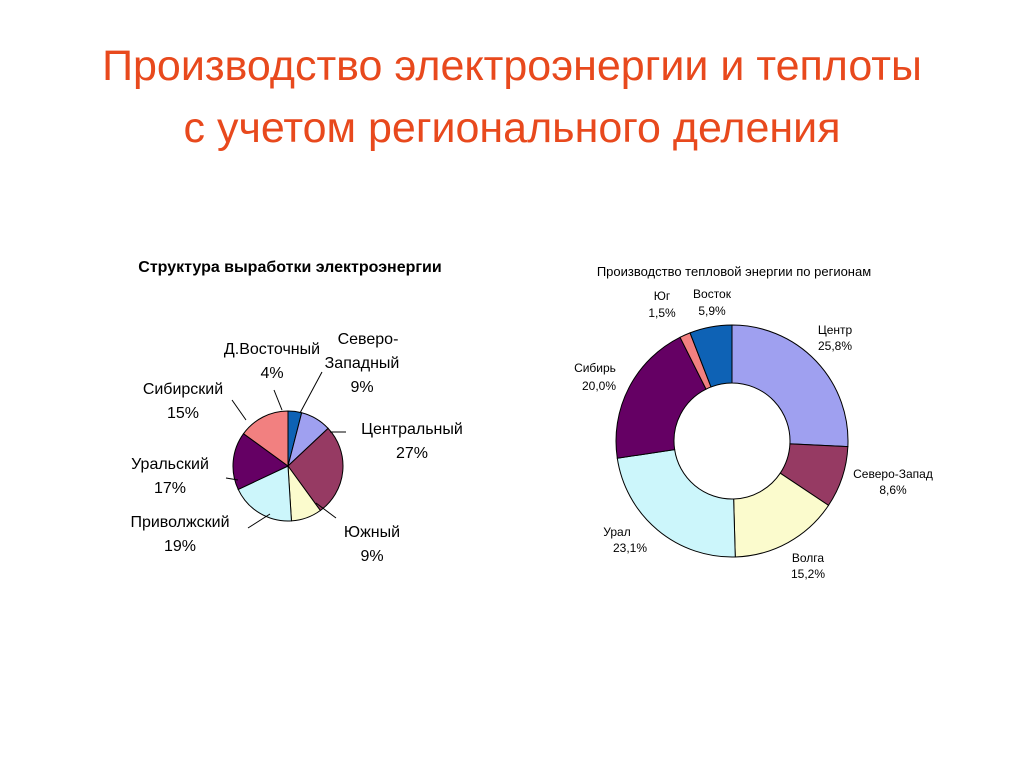  I want to click on pie-label-name: Южный, so click(372, 532).